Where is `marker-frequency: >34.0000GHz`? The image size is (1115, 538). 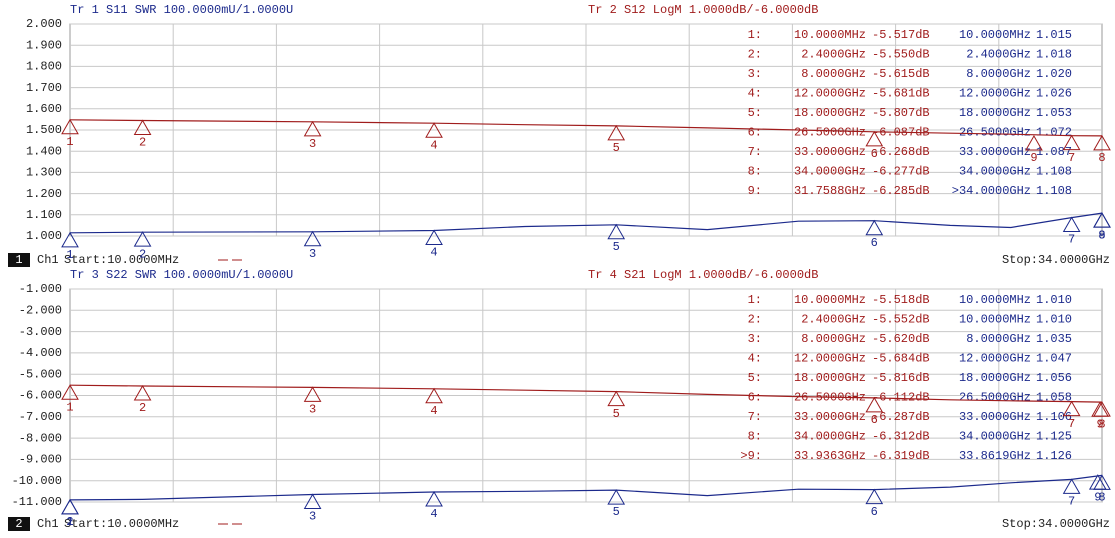 marker-frequency: >34.0000GHz is located at coordinates (991, 191).